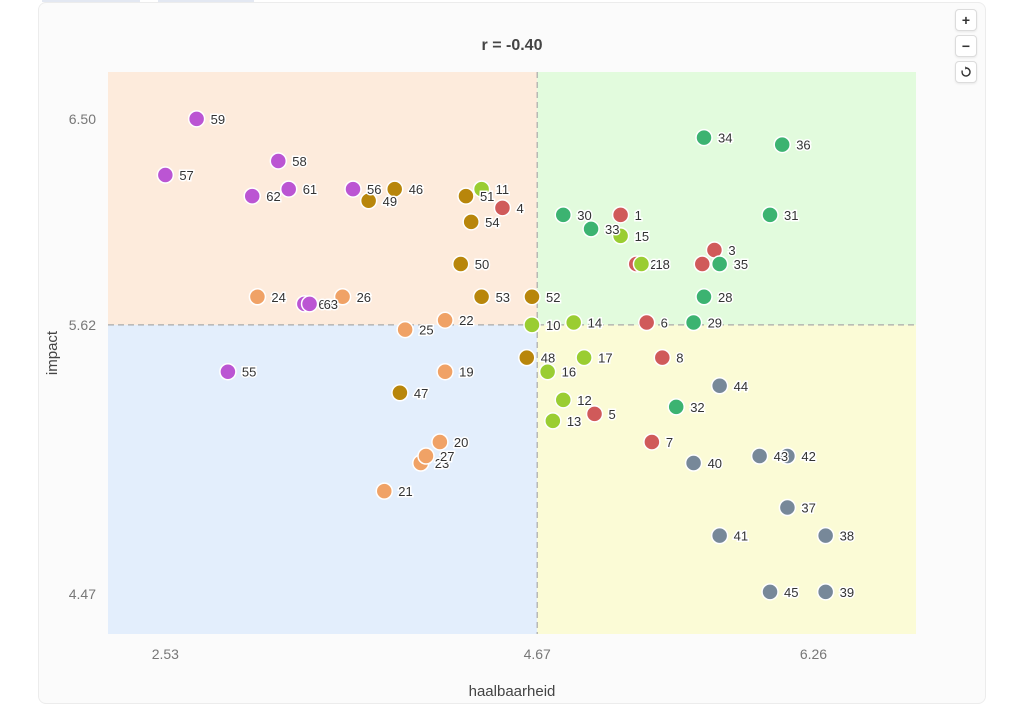 This screenshot has height=706, width=1024. What do you see at coordinates (791, 592) in the screenshot?
I see `data-label-45: 45` at bounding box center [791, 592].